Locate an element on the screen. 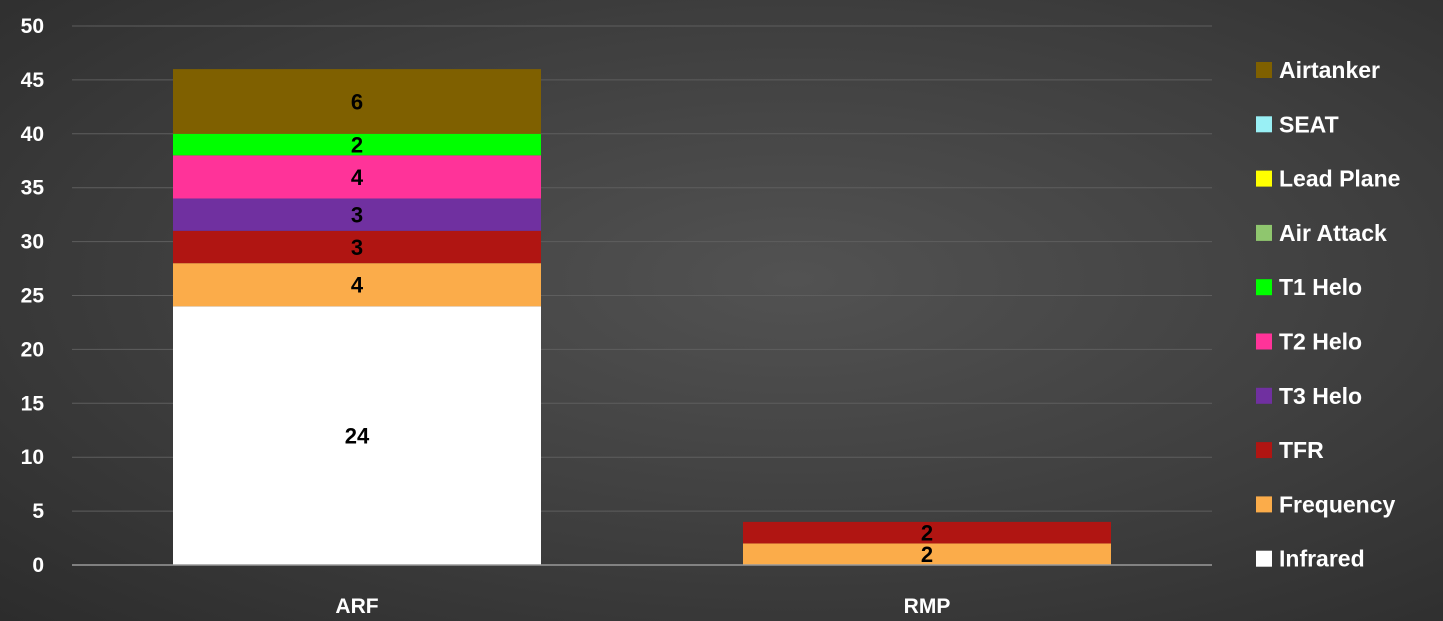 Image resolution: width=1443 pixels, height=621 pixels. legend-item-tfr: TFR is located at coordinates (1290, 450).